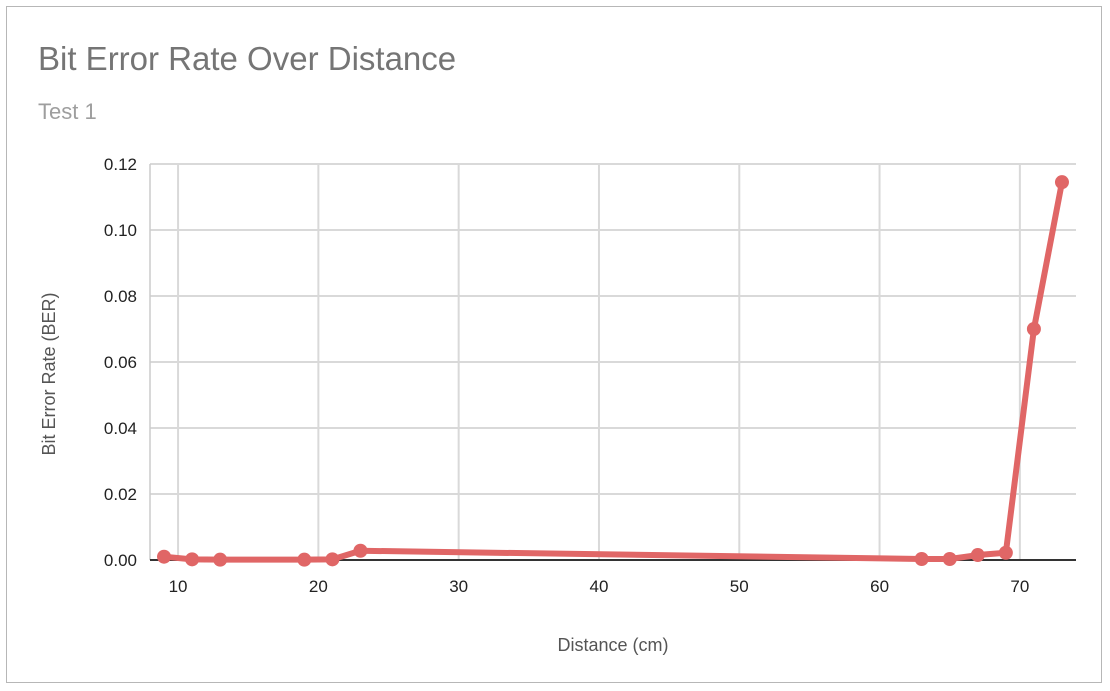 This screenshot has height=691, width=1110. I want to click on y-tick-label: 0.12, so click(120, 164).